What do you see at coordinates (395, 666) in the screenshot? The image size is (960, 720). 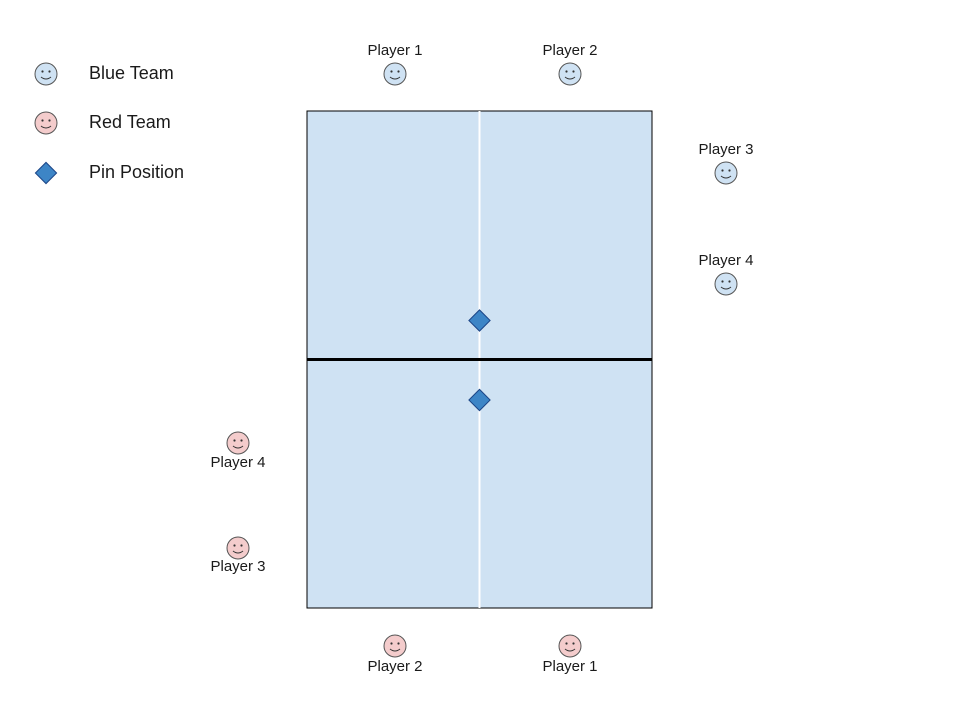 I see `red-player-2-label: Player 2` at bounding box center [395, 666].